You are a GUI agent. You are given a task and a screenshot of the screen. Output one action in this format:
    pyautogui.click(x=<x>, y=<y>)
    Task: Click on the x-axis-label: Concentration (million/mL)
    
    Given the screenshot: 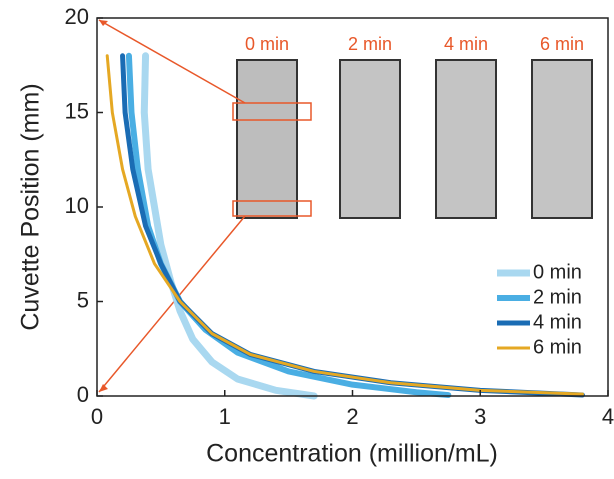 What is the action you would take?
    pyautogui.click(x=352, y=454)
    